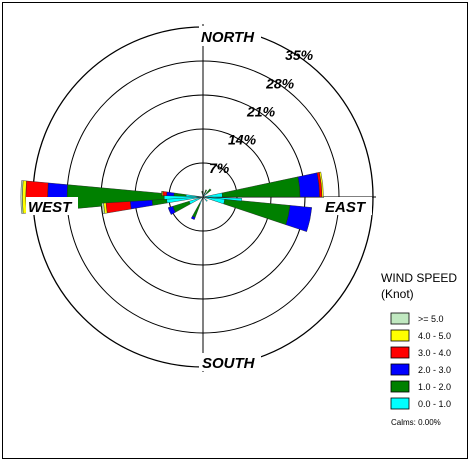 This screenshot has width=472, height=463. I want to click on north-label-bg, so click(230, 36).